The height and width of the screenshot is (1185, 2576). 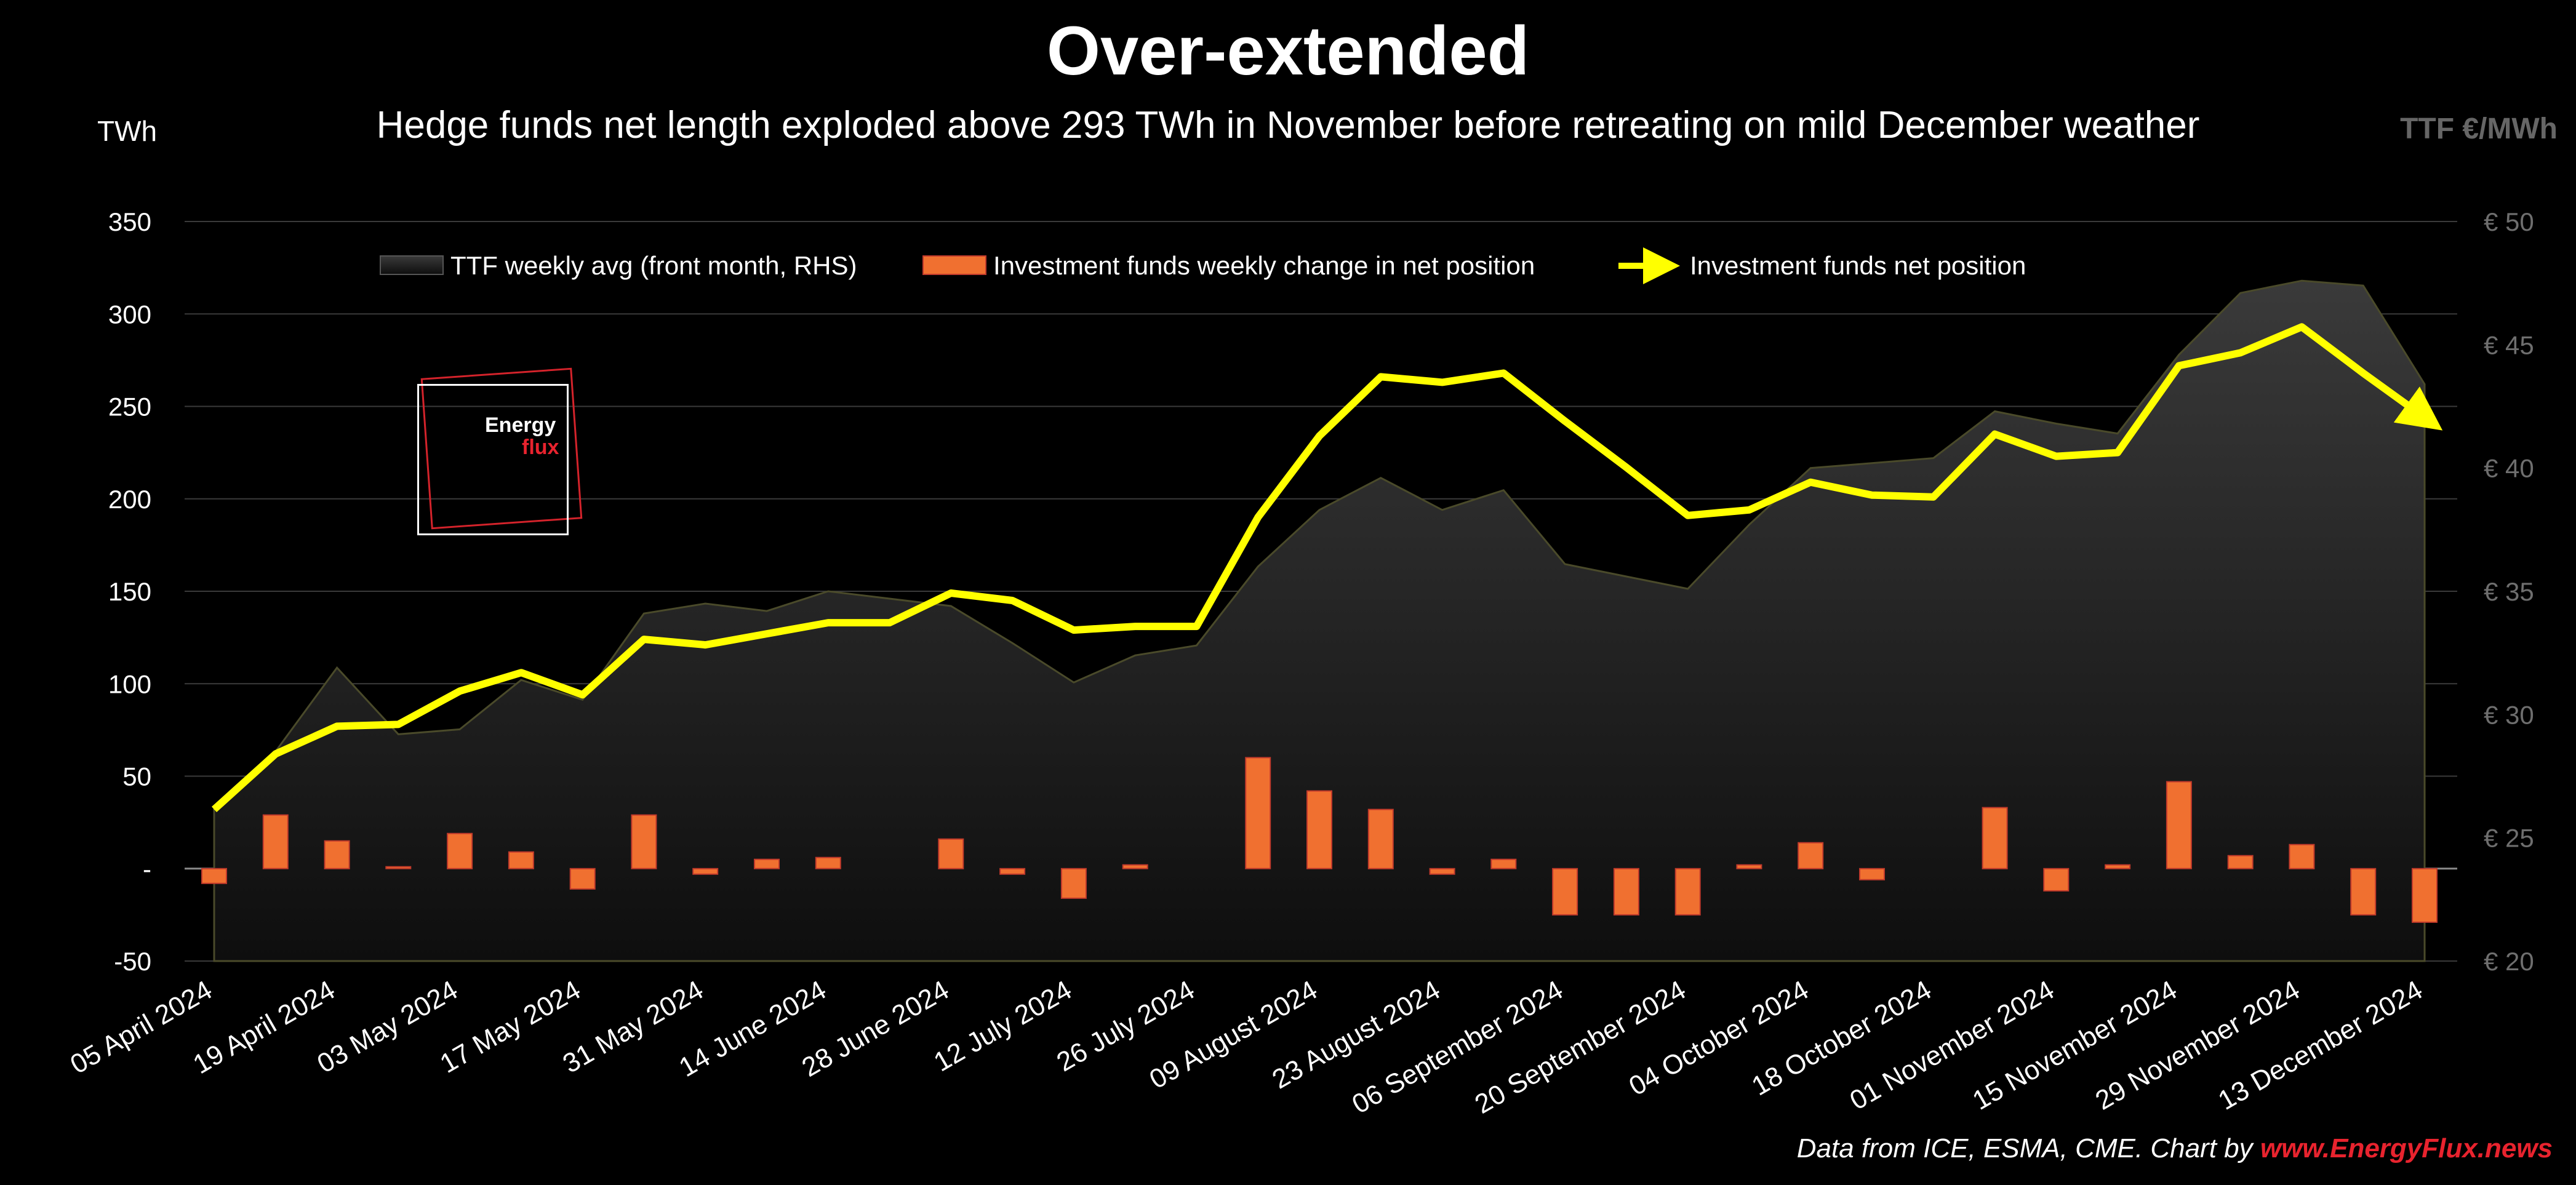 What do you see at coordinates (147, 869) in the screenshot?
I see `y-tick-left-1: -` at bounding box center [147, 869].